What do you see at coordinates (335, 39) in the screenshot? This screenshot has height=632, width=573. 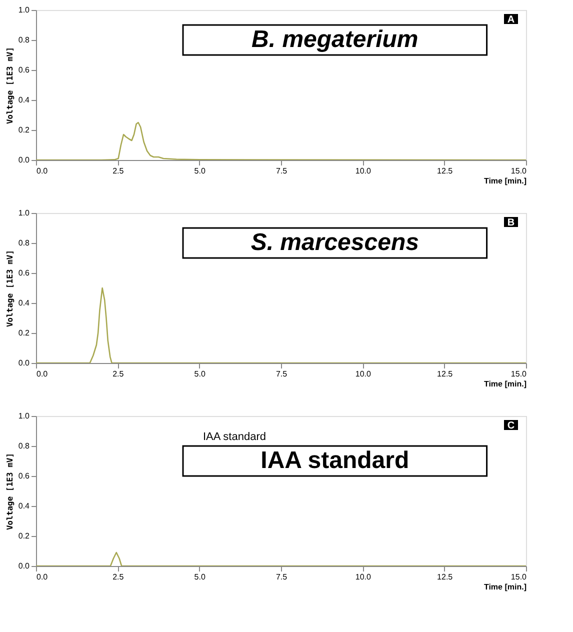 I see `text: B. megaterium` at bounding box center [335, 39].